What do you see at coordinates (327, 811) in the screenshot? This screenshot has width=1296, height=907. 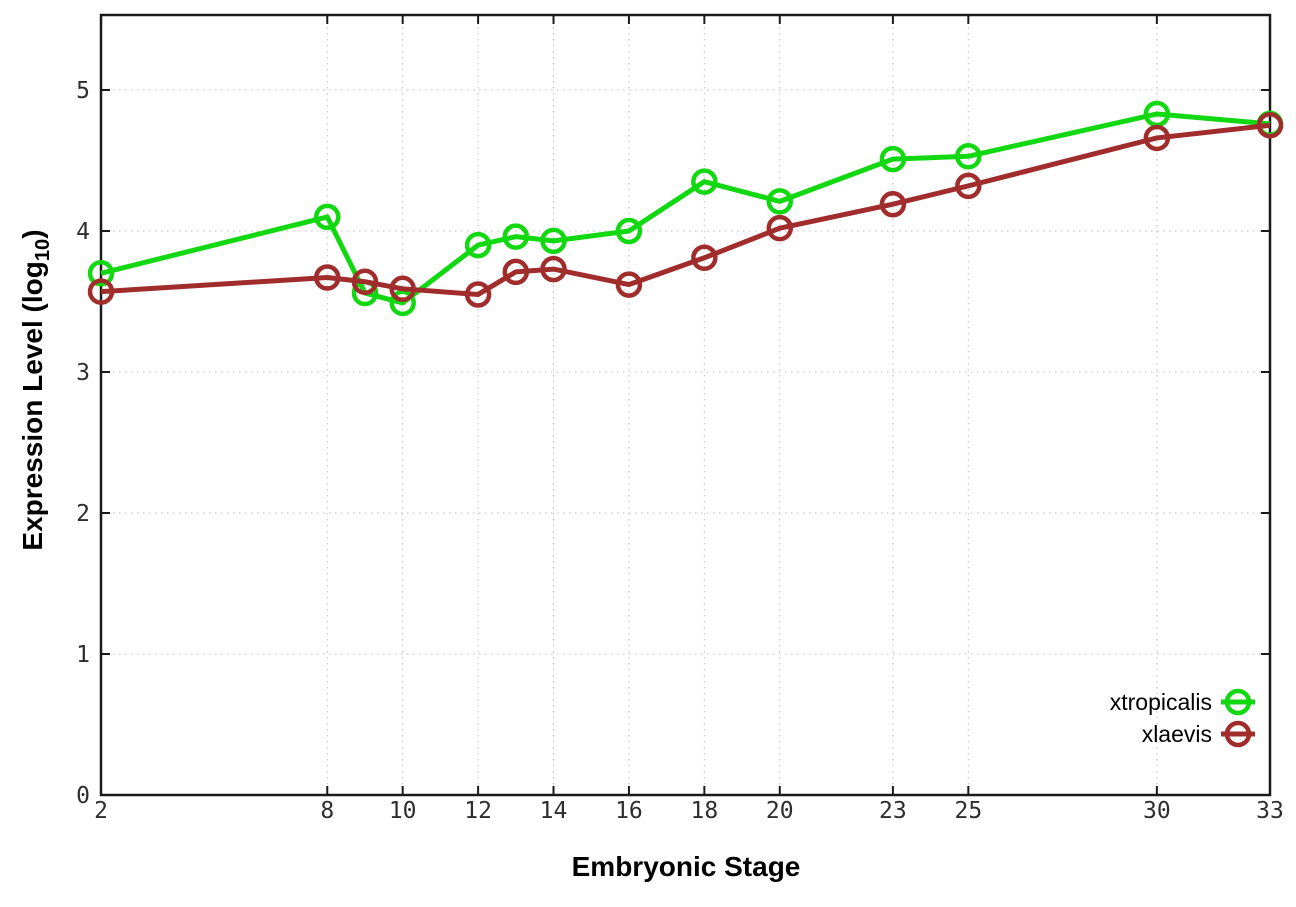 I see `x-tick-label: 8` at bounding box center [327, 811].